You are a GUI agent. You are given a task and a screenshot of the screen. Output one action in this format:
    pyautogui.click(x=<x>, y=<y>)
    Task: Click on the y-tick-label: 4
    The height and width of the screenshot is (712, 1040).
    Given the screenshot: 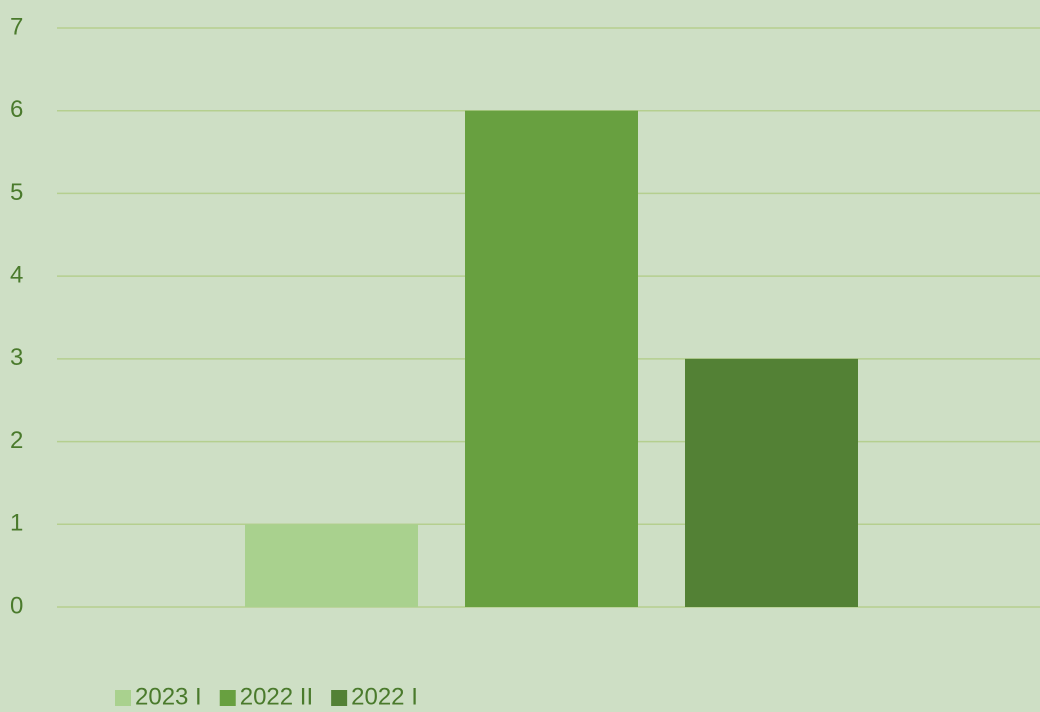 What is the action you would take?
    pyautogui.click(x=16, y=274)
    